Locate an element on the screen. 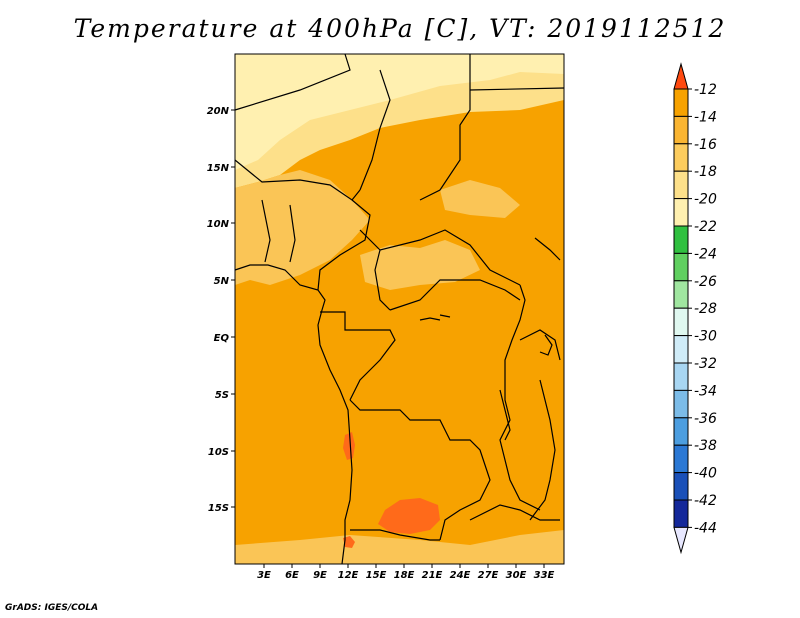  border-east-c is located at coordinates (514, 512).